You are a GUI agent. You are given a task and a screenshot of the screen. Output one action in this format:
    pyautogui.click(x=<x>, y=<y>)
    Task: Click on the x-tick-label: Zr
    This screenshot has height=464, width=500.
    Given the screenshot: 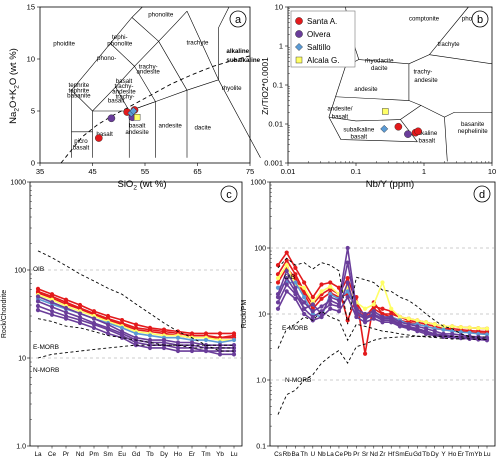 What is the action you would take?
    pyautogui.click(x=382, y=454)
    